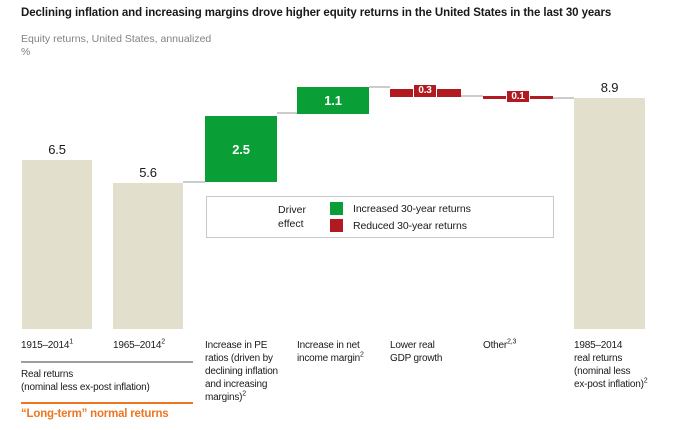 The height and width of the screenshot is (430, 681). Describe the element at coordinates (57, 149) in the screenshot. I see `value-label: 6.5` at that location.